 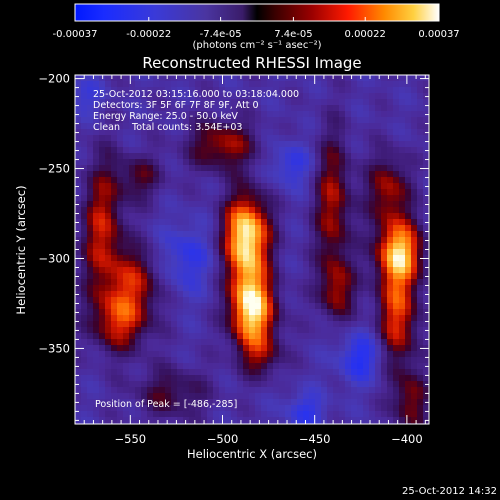 What do you see at coordinates (256, 45) in the screenshot?
I see `colorbar-units: (photons cm⁻² s⁻¹ asec⁻²)` at bounding box center [256, 45].